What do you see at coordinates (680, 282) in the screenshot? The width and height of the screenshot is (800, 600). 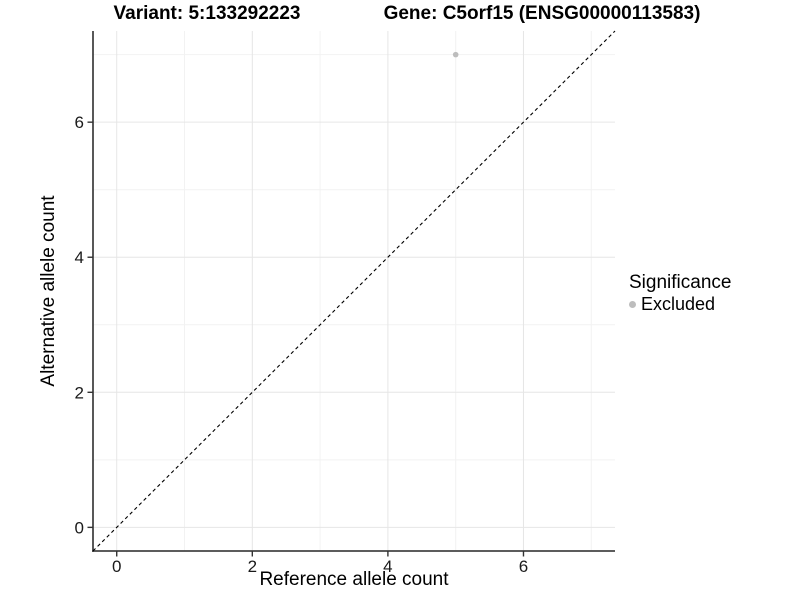 I see `legend-title: Significance` at bounding box center [680, 282].